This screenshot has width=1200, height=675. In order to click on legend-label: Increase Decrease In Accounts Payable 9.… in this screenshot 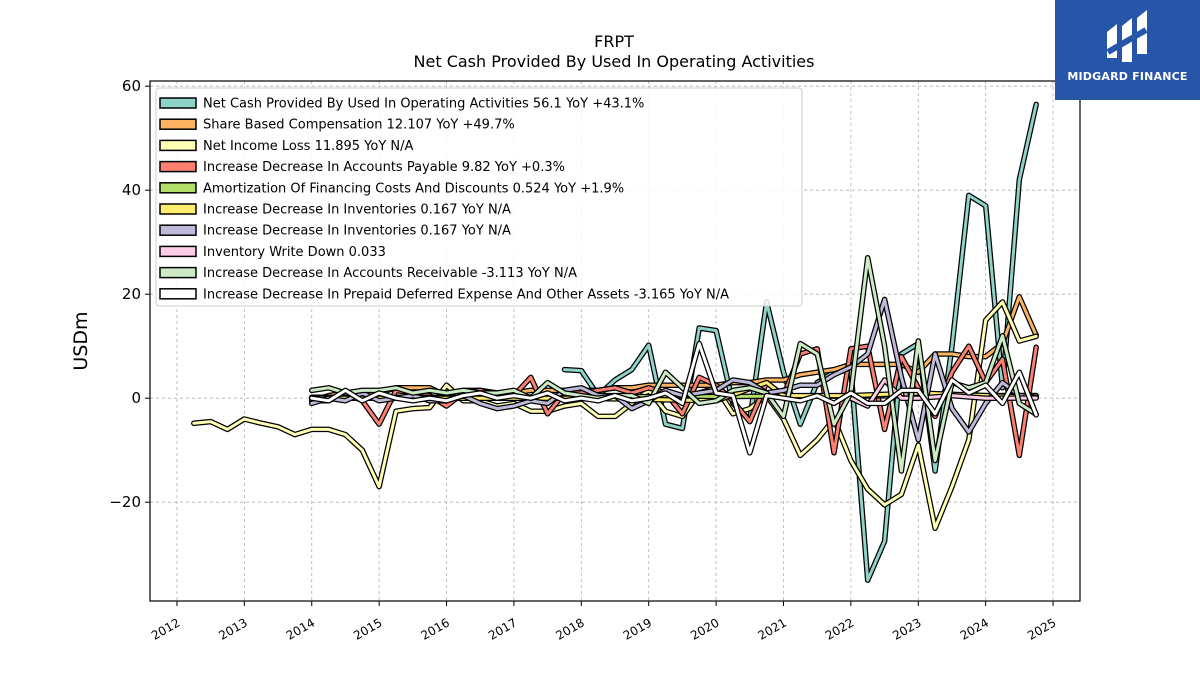, I will do `click(384, 167)`.